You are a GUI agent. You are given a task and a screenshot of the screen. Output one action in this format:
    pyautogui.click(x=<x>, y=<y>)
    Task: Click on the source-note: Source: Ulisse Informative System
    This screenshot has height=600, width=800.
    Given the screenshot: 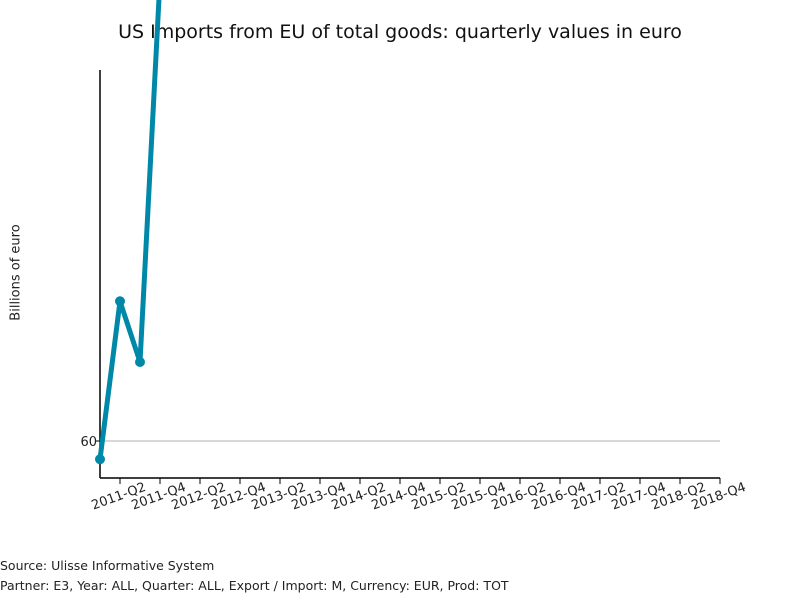 What is the action you would take?
    pyautogui.click(x=107, y=565)
    